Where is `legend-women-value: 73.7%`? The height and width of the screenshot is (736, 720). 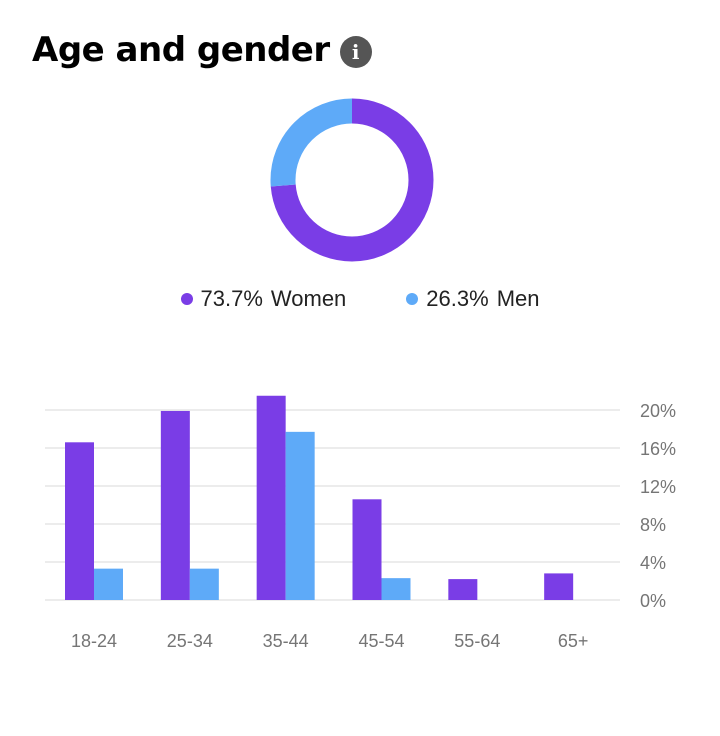
legend-women-value: 73.7% is located at coordinates (231, 298).